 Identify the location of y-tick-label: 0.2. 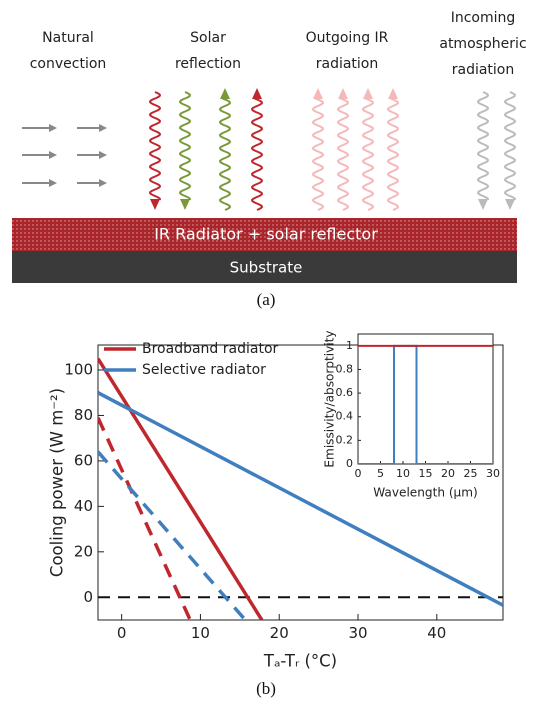
(345, 439).